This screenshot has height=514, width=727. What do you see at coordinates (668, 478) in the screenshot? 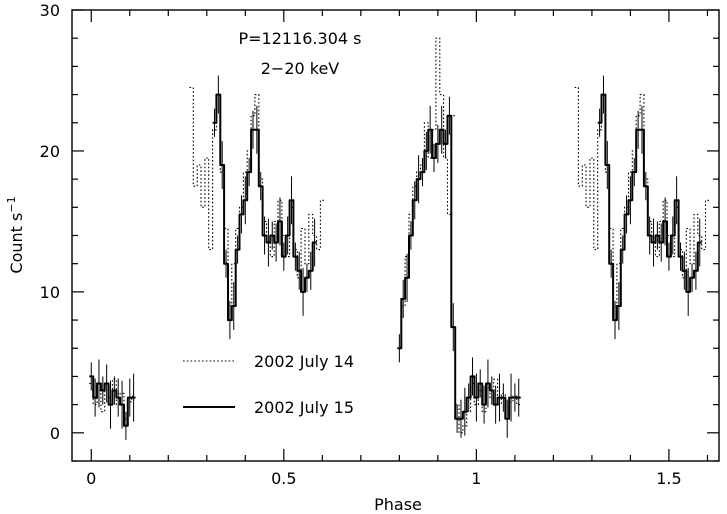
I see `x-tick-label: 1.5` at bounding box center [668, 478].